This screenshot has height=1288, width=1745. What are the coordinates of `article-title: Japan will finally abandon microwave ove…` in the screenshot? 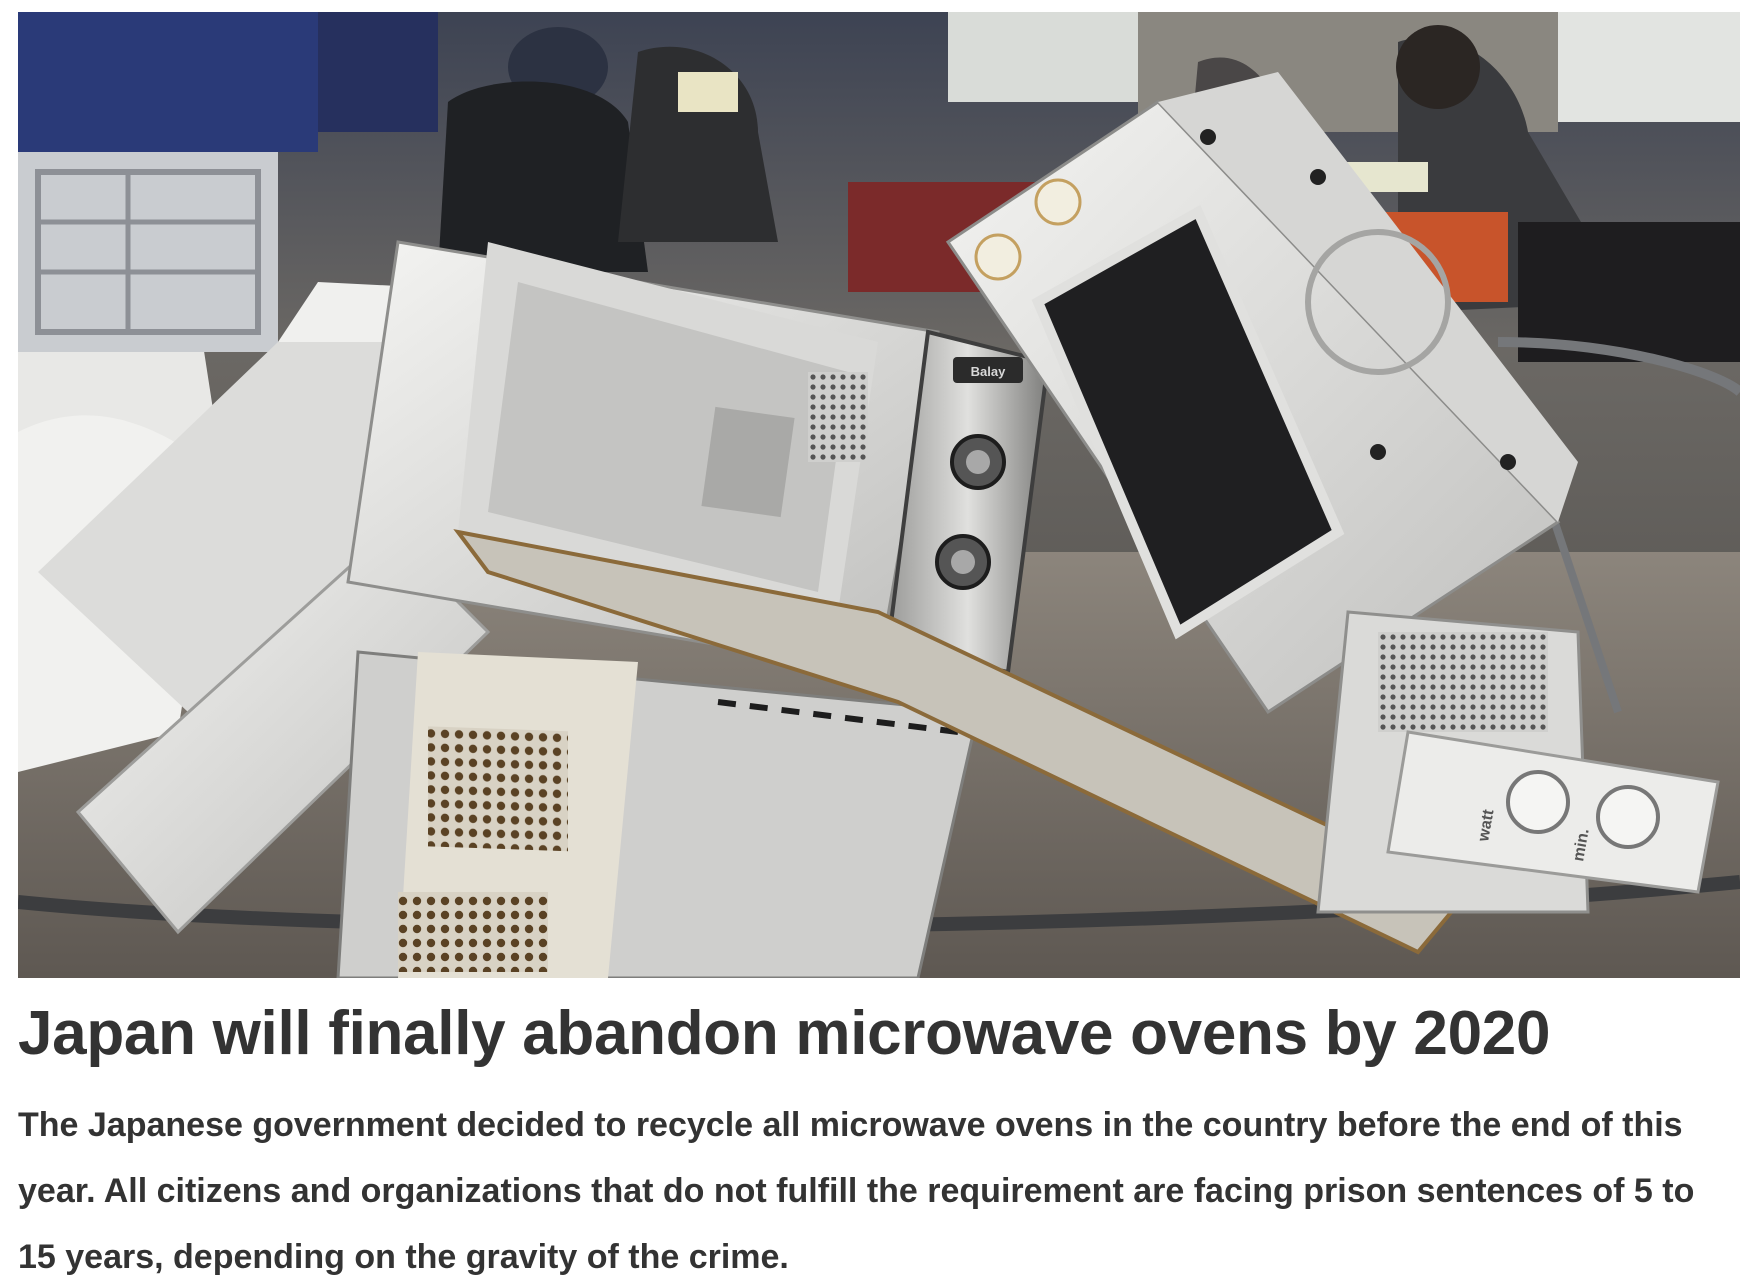 It's located at (784, 1033).